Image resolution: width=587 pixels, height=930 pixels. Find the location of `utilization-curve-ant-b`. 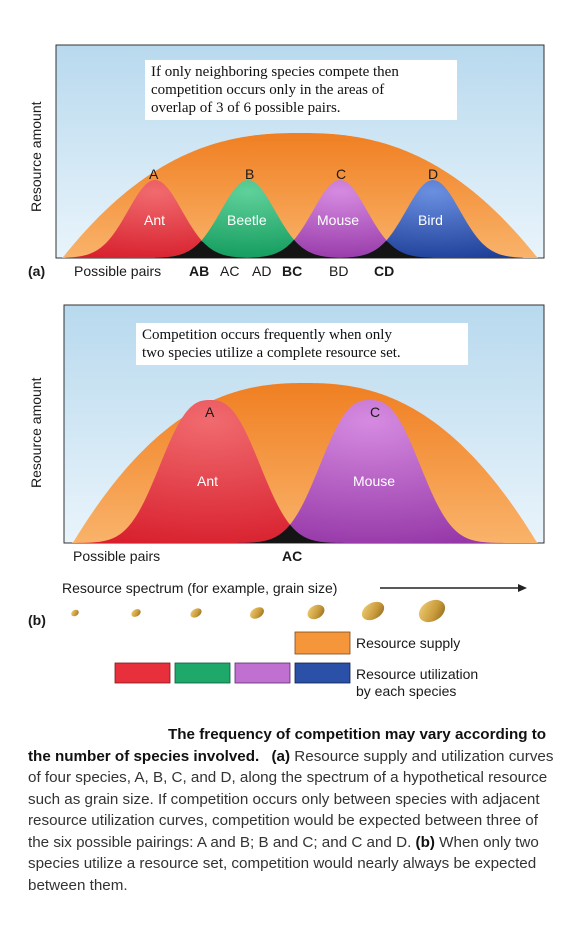

utilization-curve-ant-b is located at coordinates (210, 471).